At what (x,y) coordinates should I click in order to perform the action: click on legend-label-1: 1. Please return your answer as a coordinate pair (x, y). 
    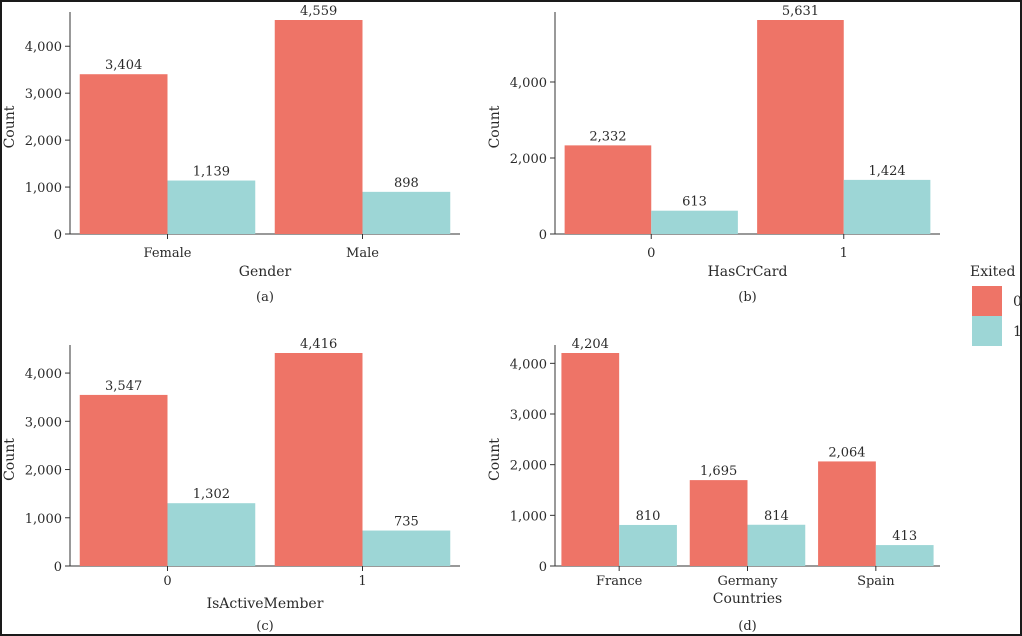
    Looking at the image, I should click on (1017, 332).